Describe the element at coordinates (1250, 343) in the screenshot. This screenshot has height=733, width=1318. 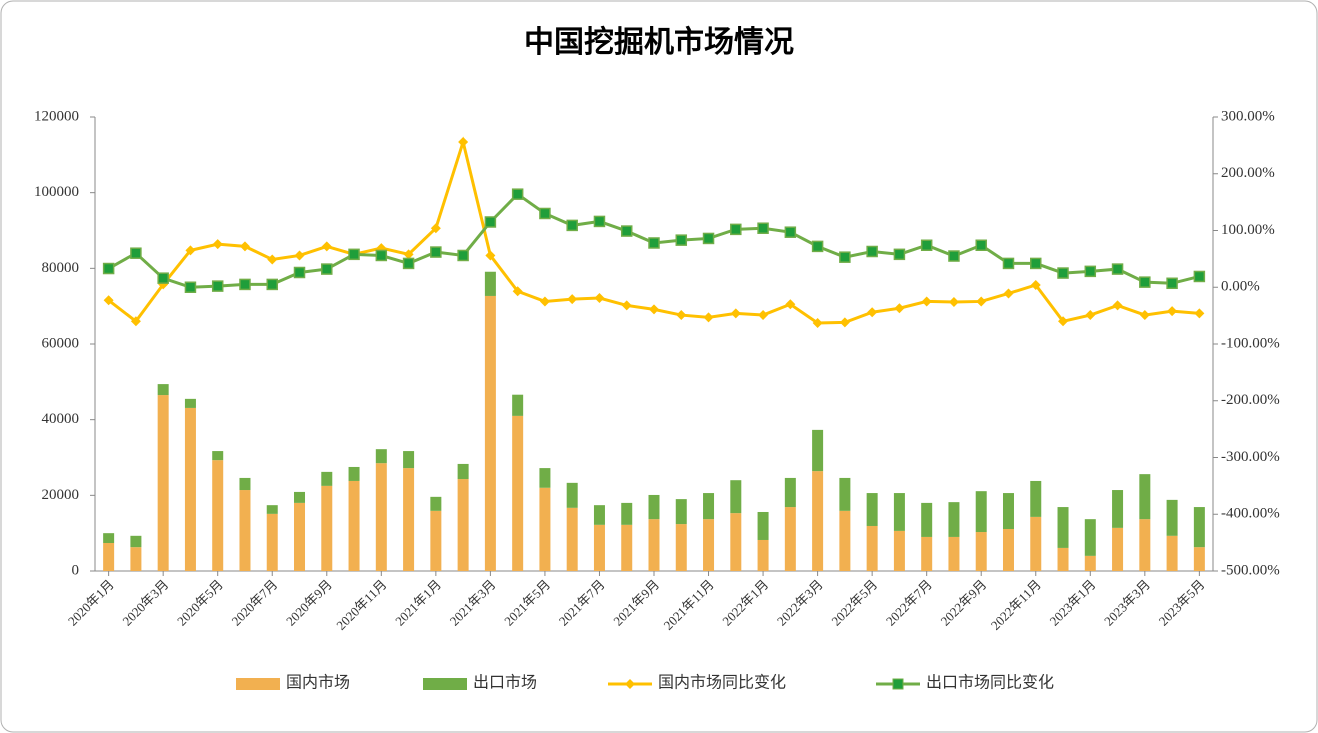
I see `y2-tick-label: -100.00%` at that location.